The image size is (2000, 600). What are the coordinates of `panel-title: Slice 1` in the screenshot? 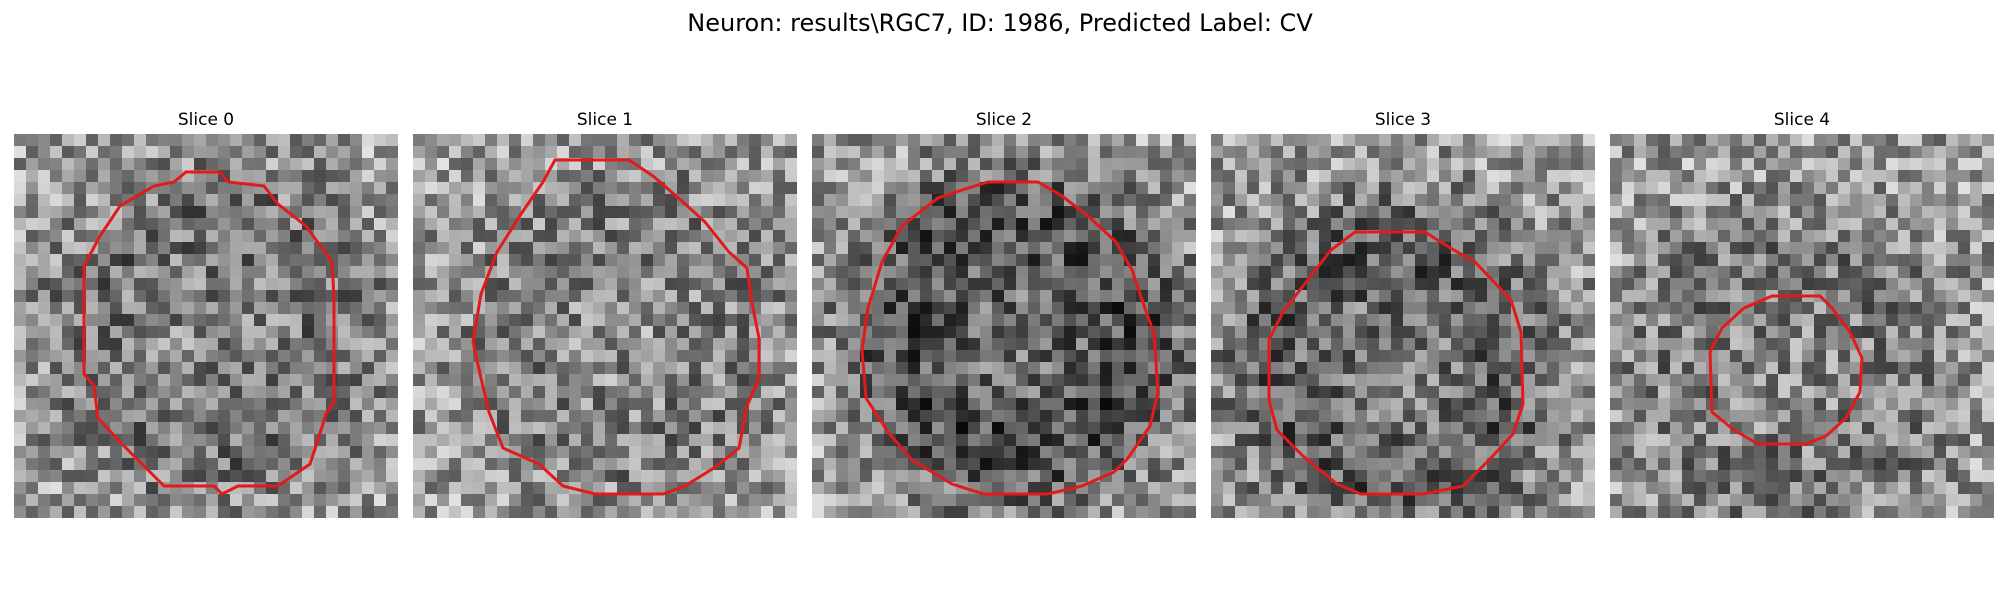 It's located at (605, 120).